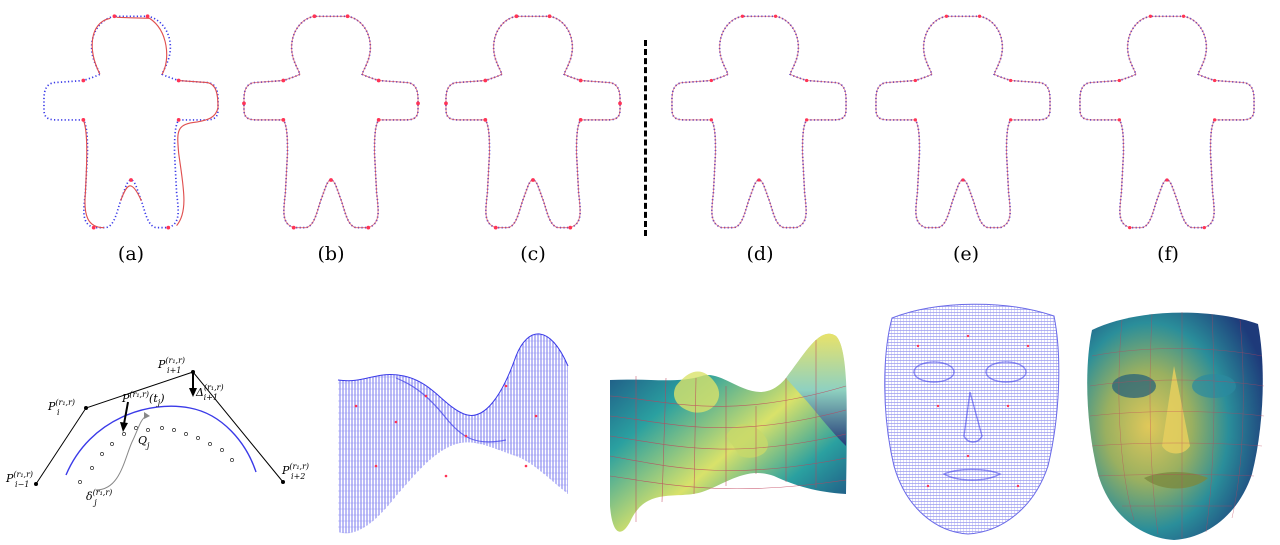 This screenshot has height=545, width=1280. I want to click on label-P-i-plus-1: P(r₁,r) i+1, so click(171, 365).